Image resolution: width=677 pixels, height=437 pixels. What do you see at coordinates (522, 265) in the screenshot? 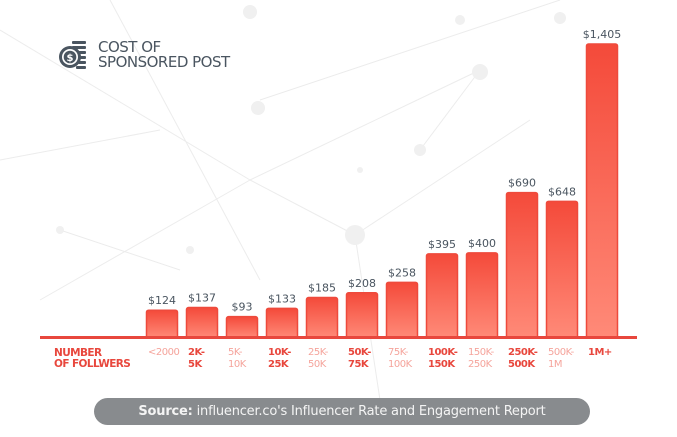
I see `bar-250K-500K` at bounding box center [522, 265].